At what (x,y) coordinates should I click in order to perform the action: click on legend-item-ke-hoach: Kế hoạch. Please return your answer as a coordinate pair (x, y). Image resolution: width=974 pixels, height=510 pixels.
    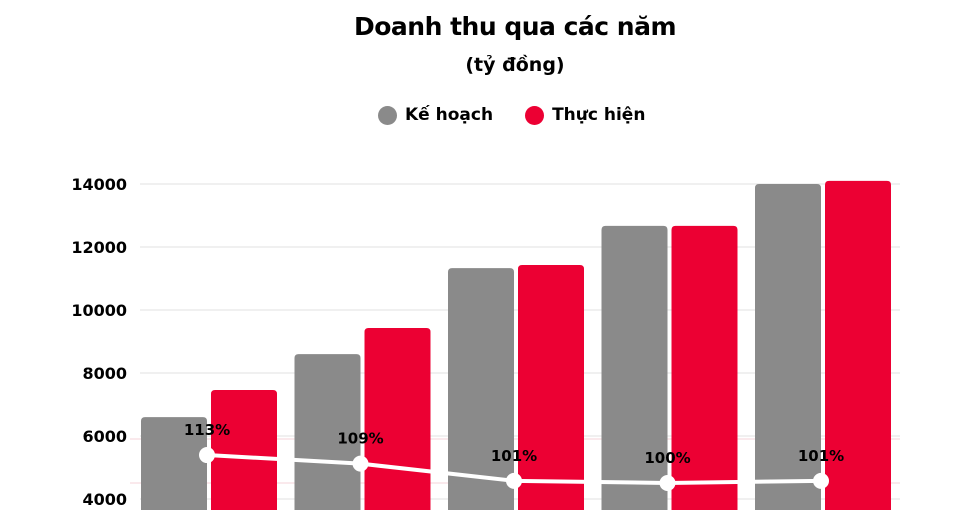
    Looking at the image, I should click on (435, 115).